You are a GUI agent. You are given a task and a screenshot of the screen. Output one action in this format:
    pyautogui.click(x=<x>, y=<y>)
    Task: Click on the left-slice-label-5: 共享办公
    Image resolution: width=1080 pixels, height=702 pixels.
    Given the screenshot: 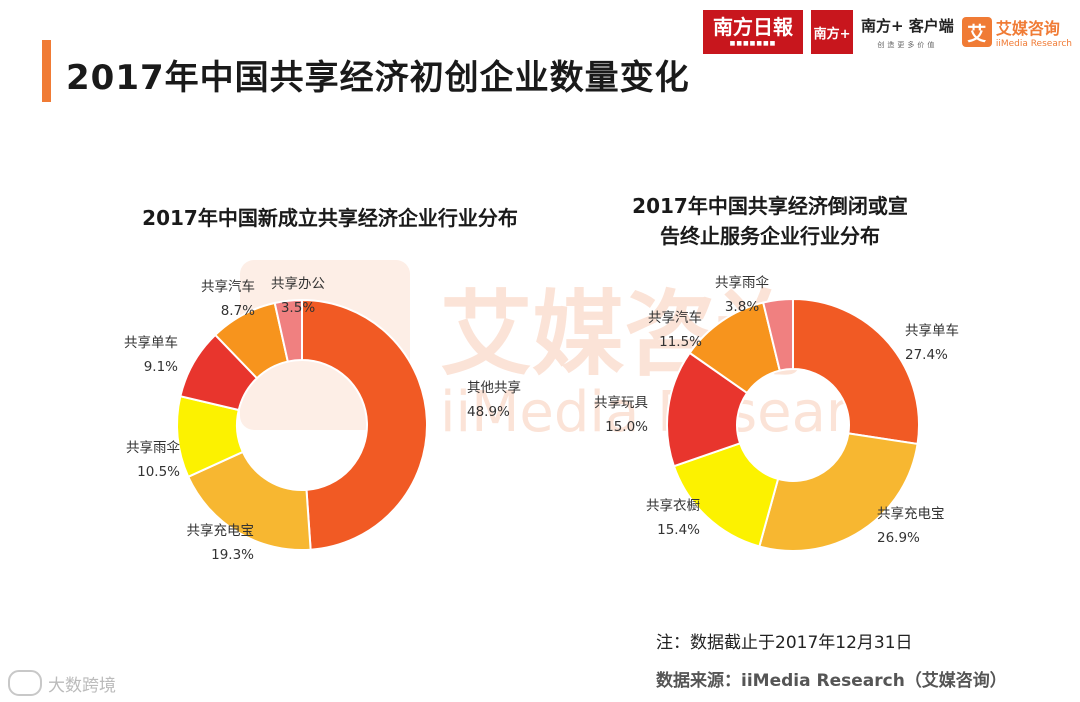 What is the action you would take?
    pyautogui.click(x=298, y=283)
    